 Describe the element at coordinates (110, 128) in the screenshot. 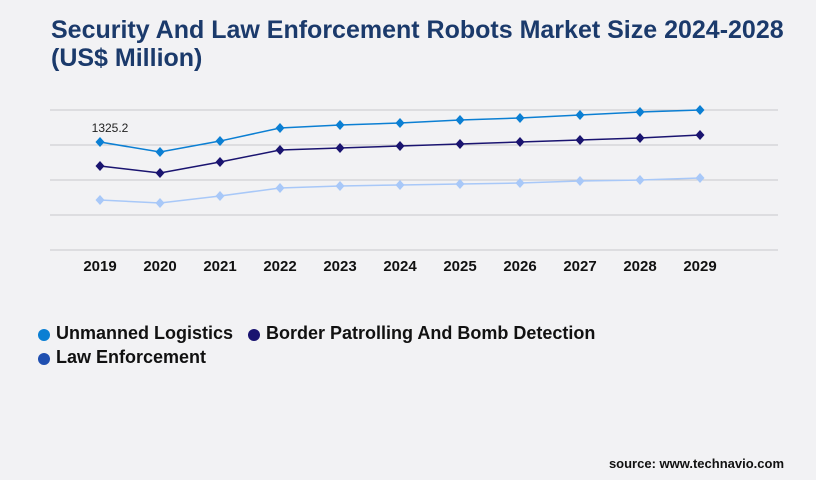

I see `data-label: 1325.2` at that location.